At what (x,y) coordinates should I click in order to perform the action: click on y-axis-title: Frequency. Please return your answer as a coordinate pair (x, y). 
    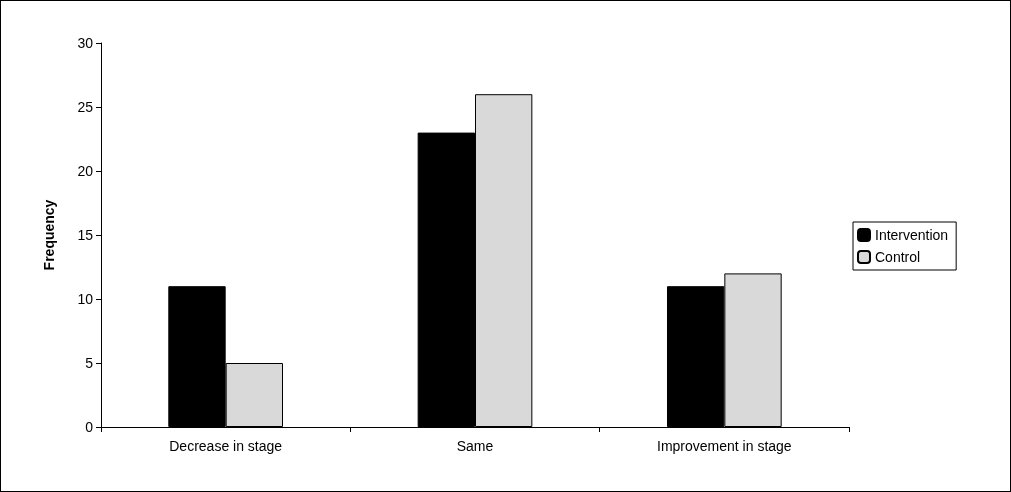
    Looking at the image, I should click on (49, 235).